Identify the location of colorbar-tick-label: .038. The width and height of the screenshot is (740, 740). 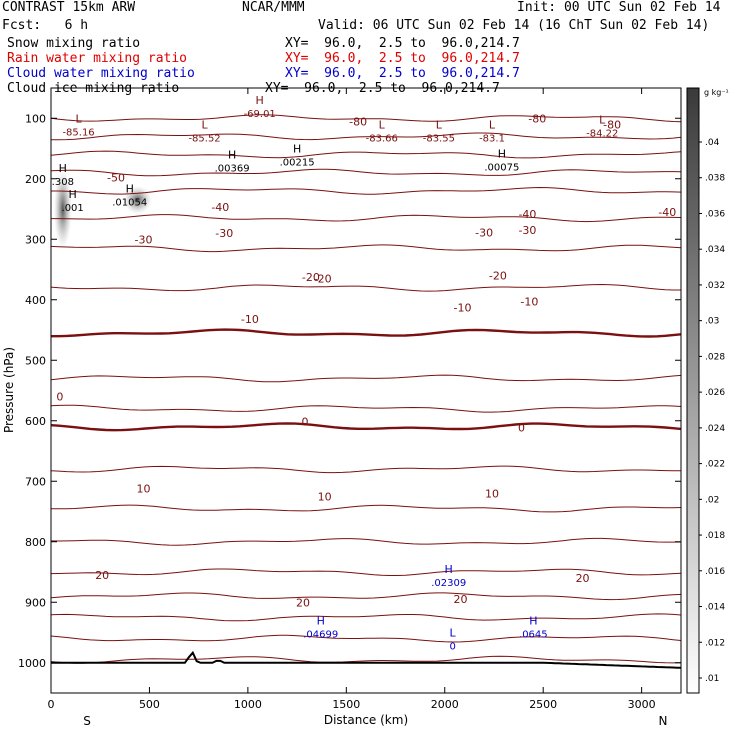
(715, 179).